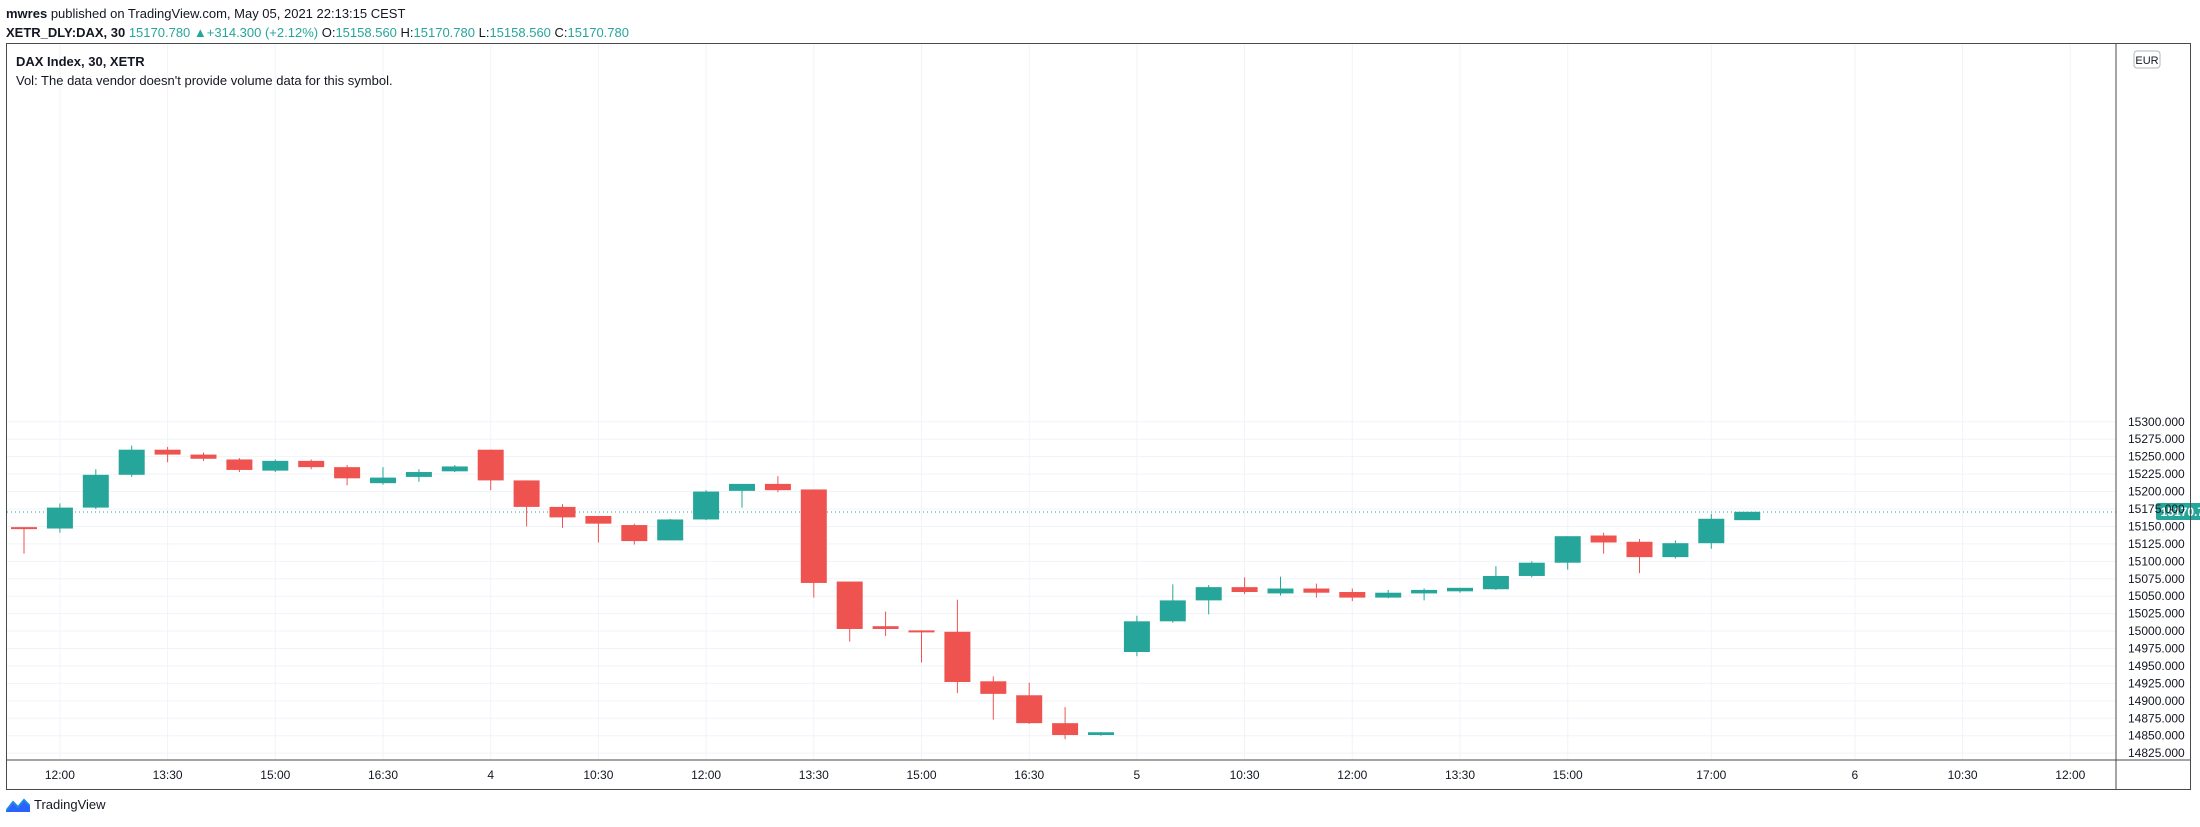 This screenshot has height=827, width=2200. I want to click on tradingview-brand: TradingView, so click(56, 804).